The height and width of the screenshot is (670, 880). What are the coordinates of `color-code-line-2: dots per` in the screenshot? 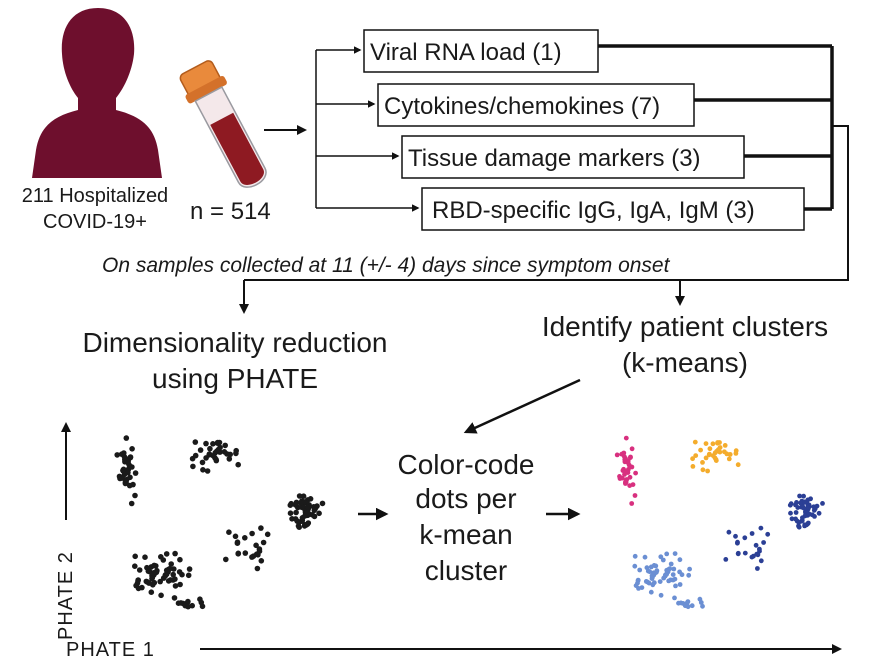 It's located at (465, 498).